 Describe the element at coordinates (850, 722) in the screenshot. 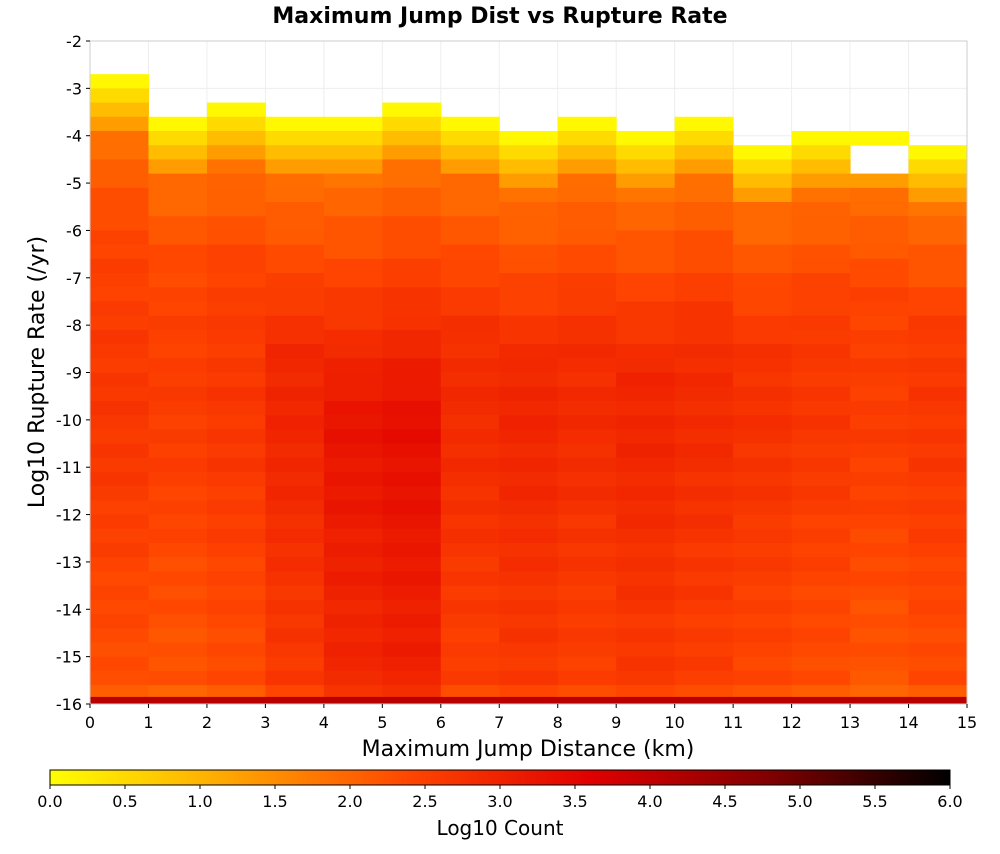

I see `x-tick-label: 13` at that location.